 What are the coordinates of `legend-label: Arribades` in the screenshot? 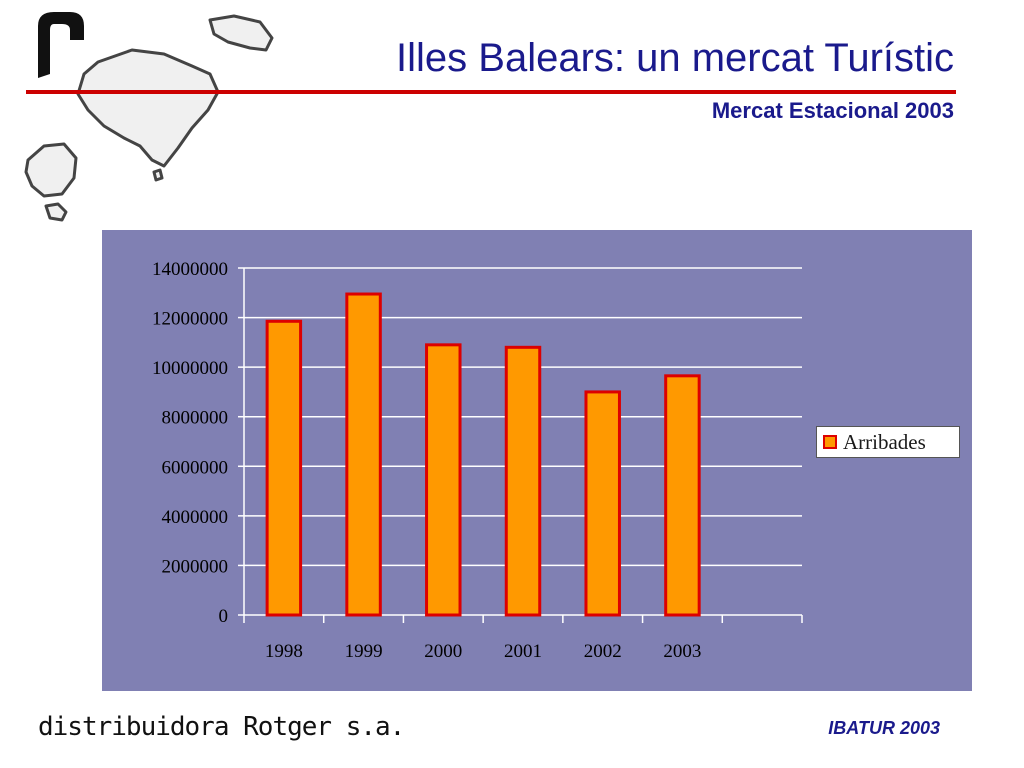 It's located at (884, 441).